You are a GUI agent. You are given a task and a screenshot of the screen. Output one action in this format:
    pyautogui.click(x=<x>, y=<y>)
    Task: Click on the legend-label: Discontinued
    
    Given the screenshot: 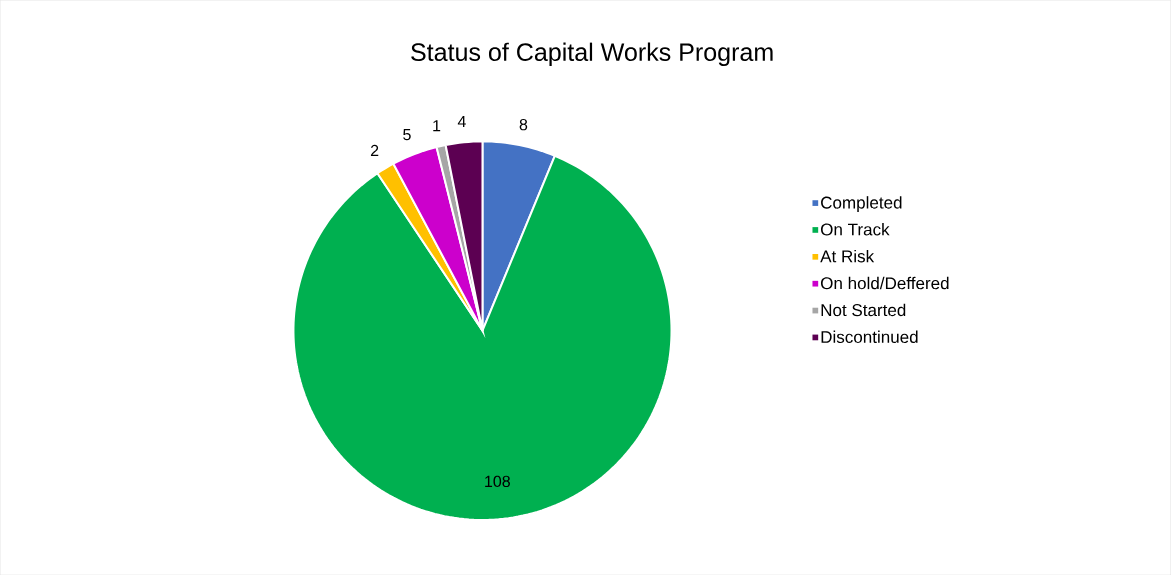 What is the action you would take?
    pyautogui.click(x=869, y=336)
    